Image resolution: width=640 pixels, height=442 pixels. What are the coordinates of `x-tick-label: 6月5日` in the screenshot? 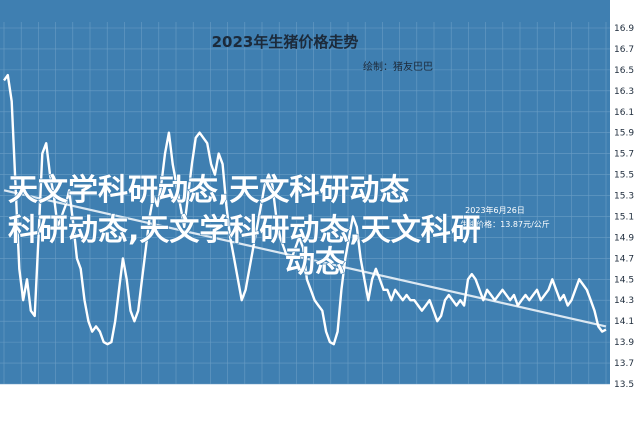 It's located at (542, 401).